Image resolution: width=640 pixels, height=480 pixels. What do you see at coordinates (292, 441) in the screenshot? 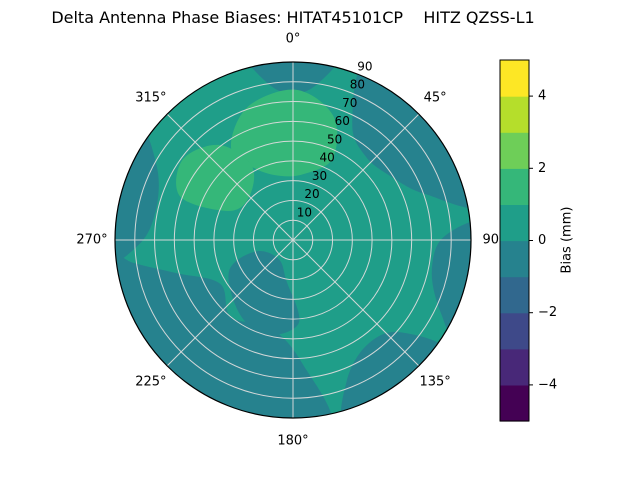
I see `angular-tick-label: 180°` at bounding box center [292, 441].